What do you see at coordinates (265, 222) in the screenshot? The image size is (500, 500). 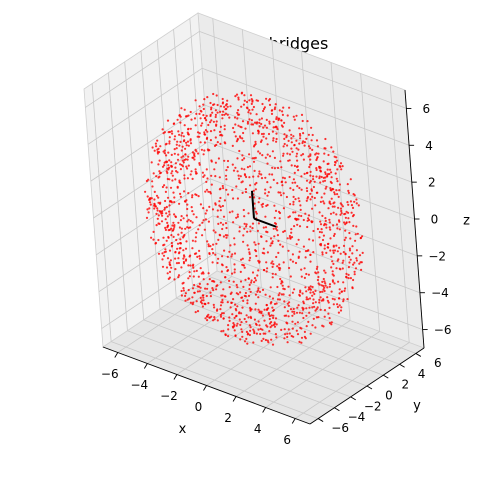 I see `bridge-segment` at bounding box center [265, 222].